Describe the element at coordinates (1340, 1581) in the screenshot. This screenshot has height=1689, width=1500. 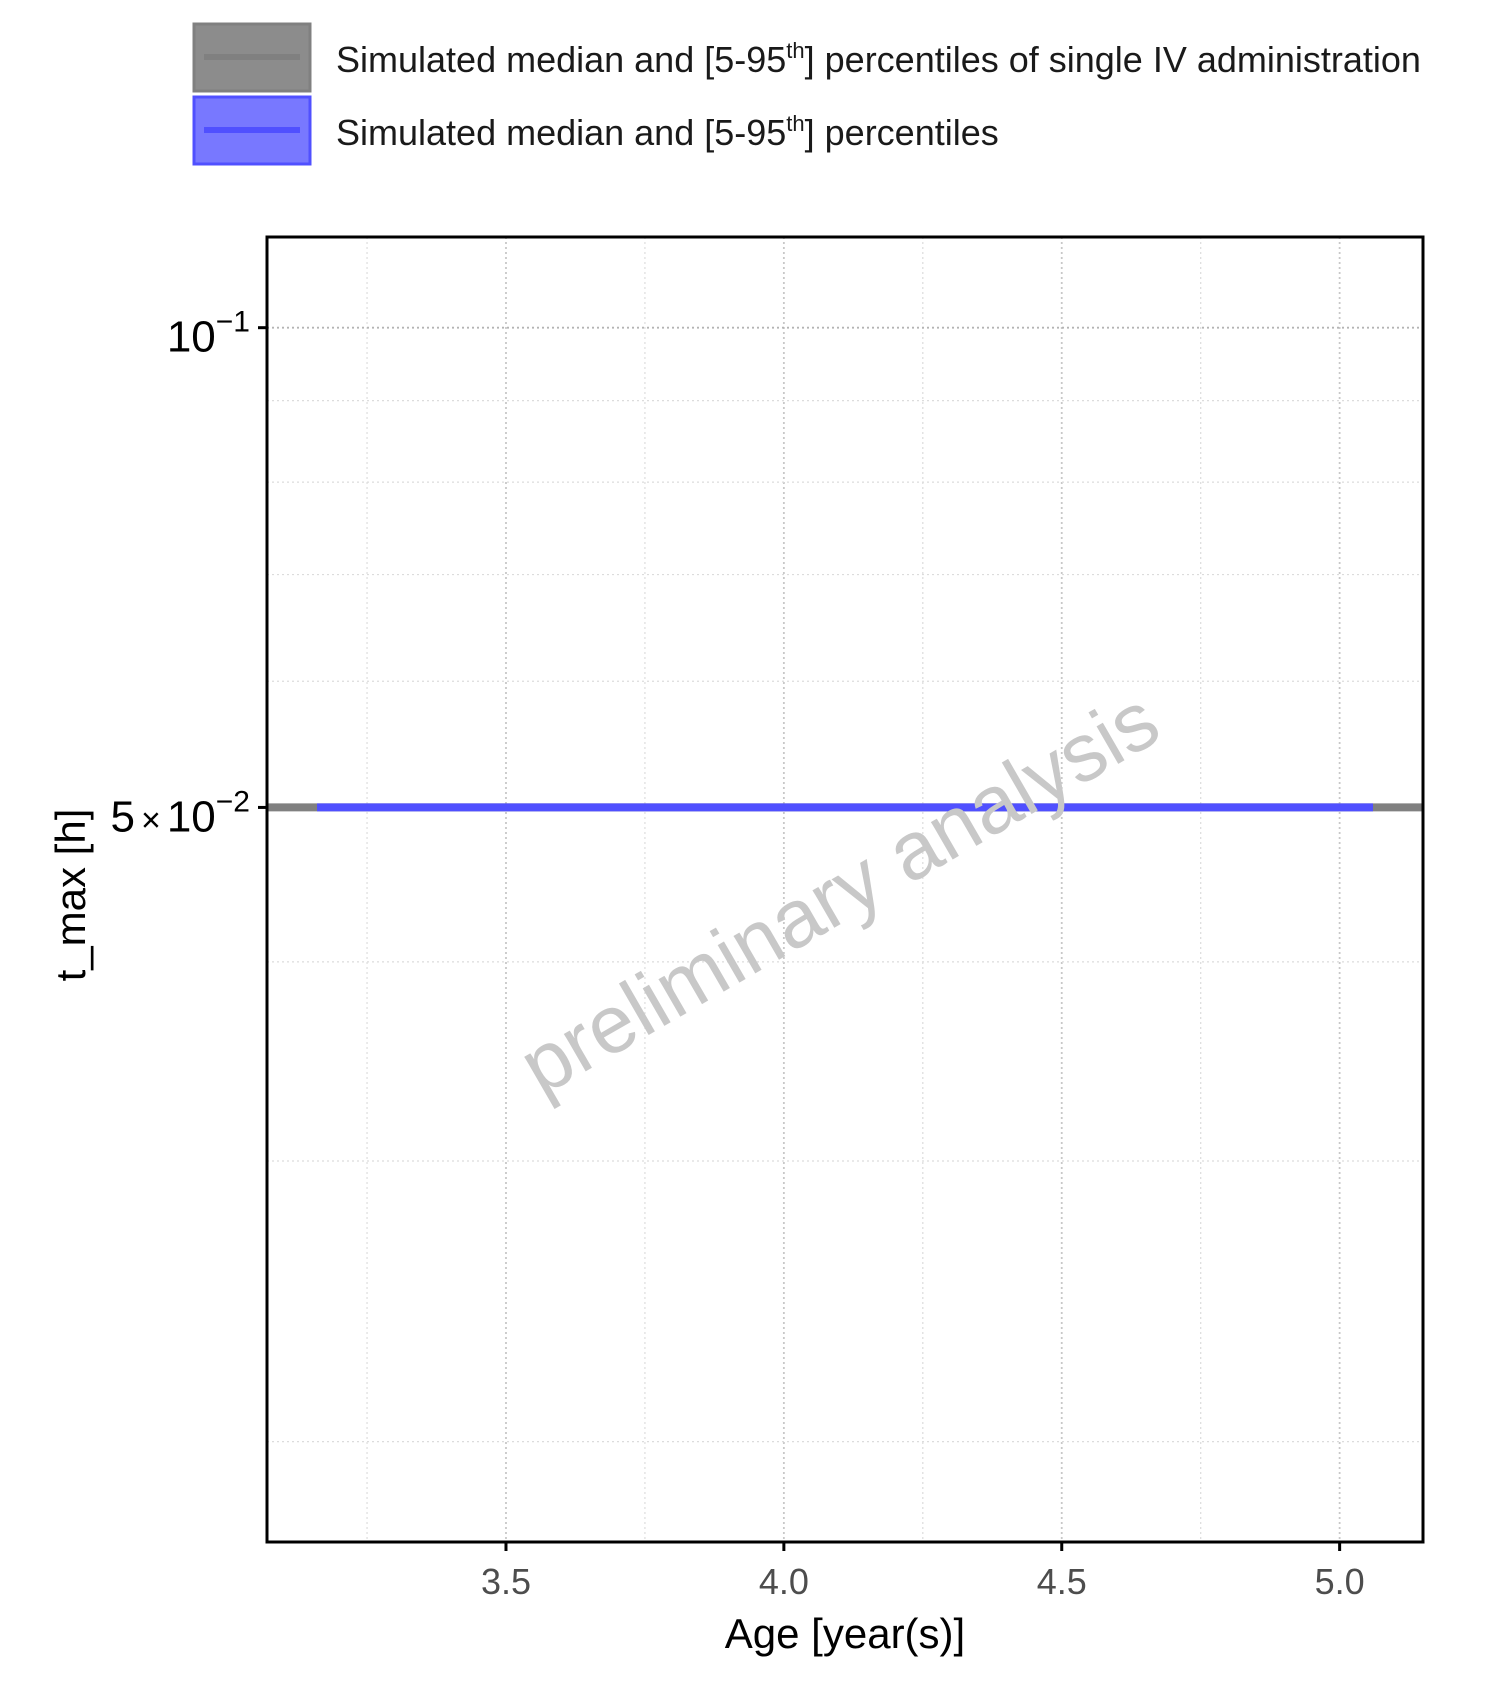
I see `x-tick-label: 5.0` at that location.